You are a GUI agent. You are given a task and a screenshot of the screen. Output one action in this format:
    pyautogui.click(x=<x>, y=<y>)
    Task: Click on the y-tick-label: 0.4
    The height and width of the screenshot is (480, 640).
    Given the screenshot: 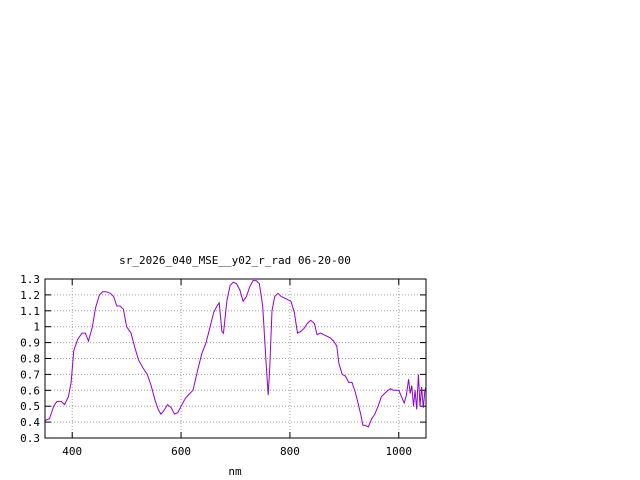 What is the action you would take?
    pyautogui.click(x=30, y=422)
    